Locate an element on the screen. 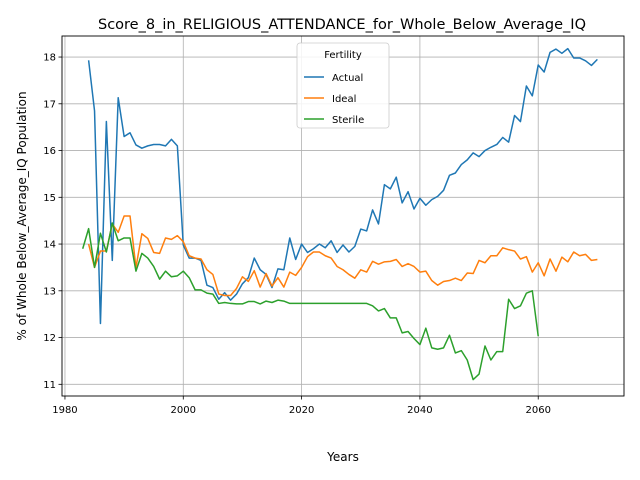 The height and width of the screenshot is (480, 640). y-tick-label: 17 is located at coordinates (49, 104).